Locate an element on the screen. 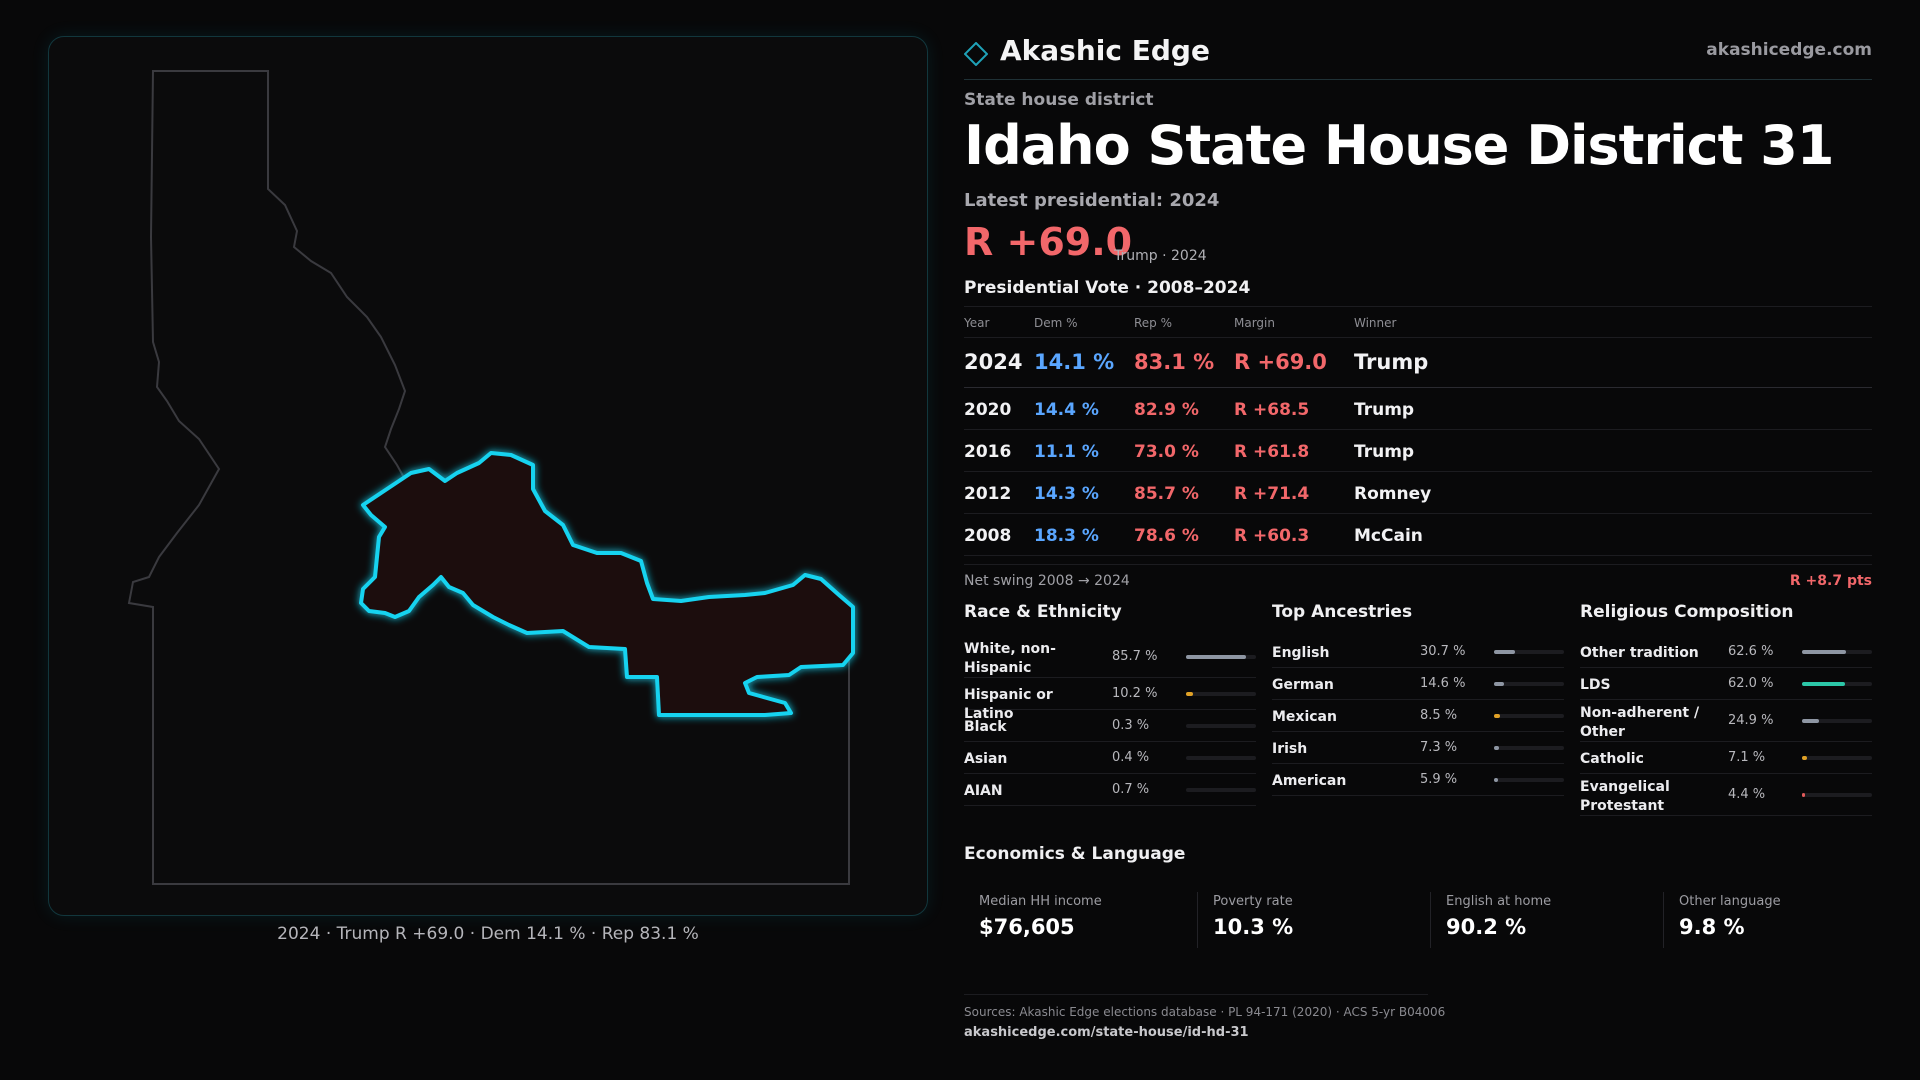 The image size is (1920, 1080). item-value: 0.4 % is located at coordinates (1131, 757).